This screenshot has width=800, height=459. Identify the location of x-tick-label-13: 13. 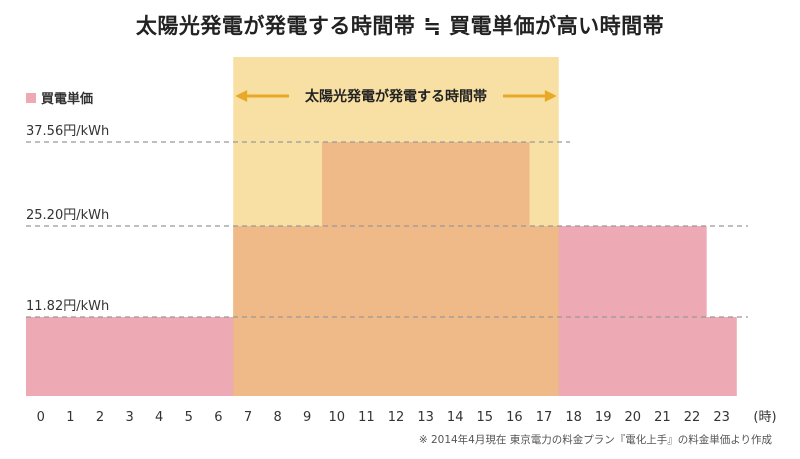
(425, 417).